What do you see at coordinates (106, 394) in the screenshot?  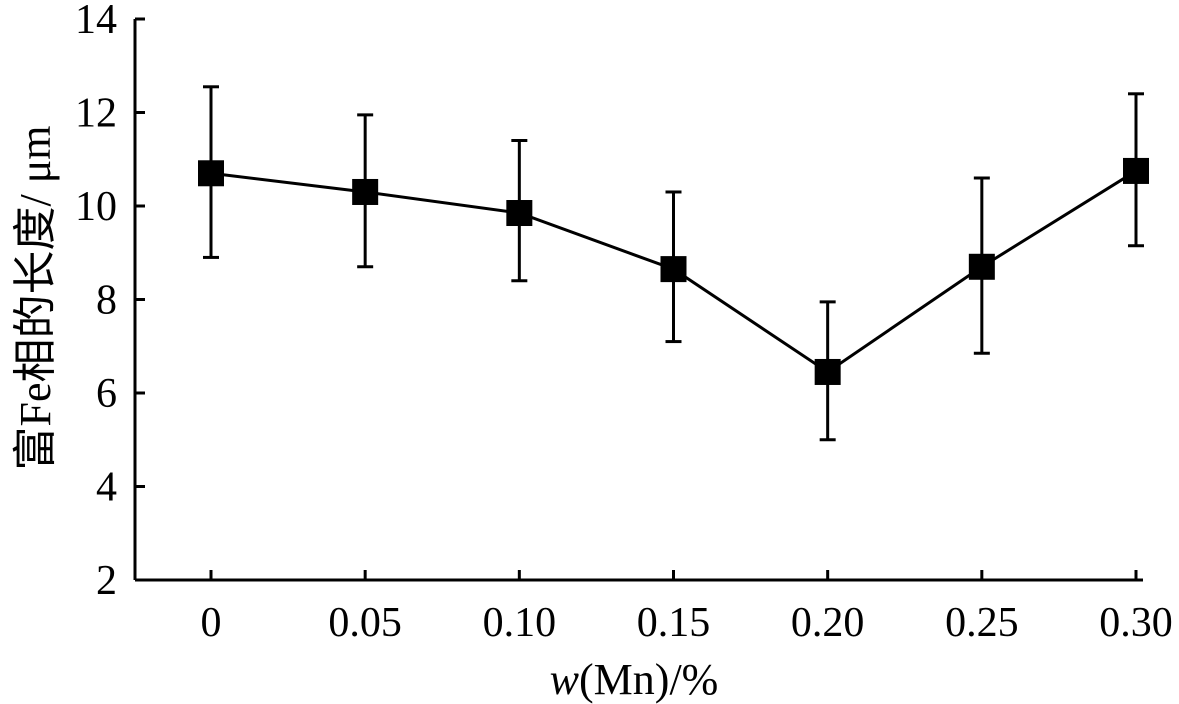 I see `y-tick-label: 6` at bounding box center [106, 394].